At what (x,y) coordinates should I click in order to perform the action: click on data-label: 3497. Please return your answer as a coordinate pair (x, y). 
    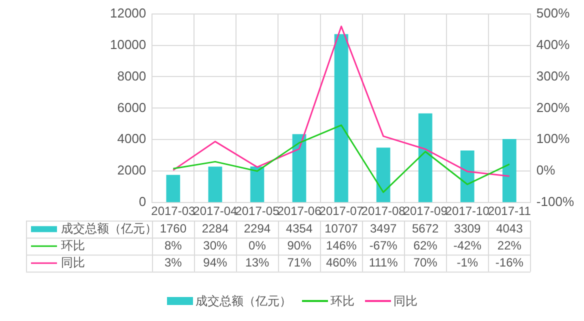
    Looking at the image, I should click on (383, 228).